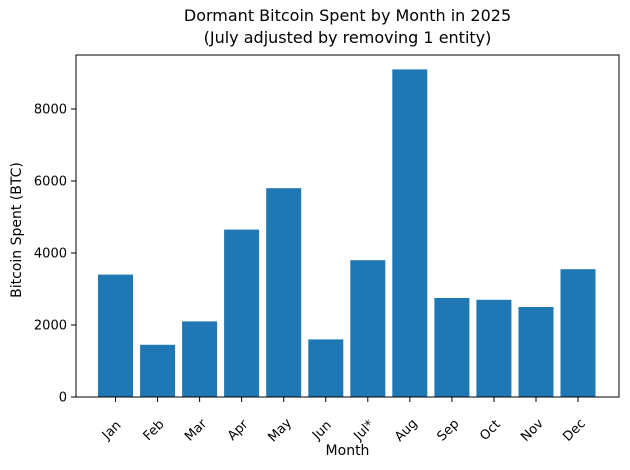 The height and width of the screenshot is (470, 630). What do you see at coordinates (347, 15) in the screenshot?
I see `chart-title: Dormant Bitcoin Spent by Month in 2025` at bounding box center [347, 15].